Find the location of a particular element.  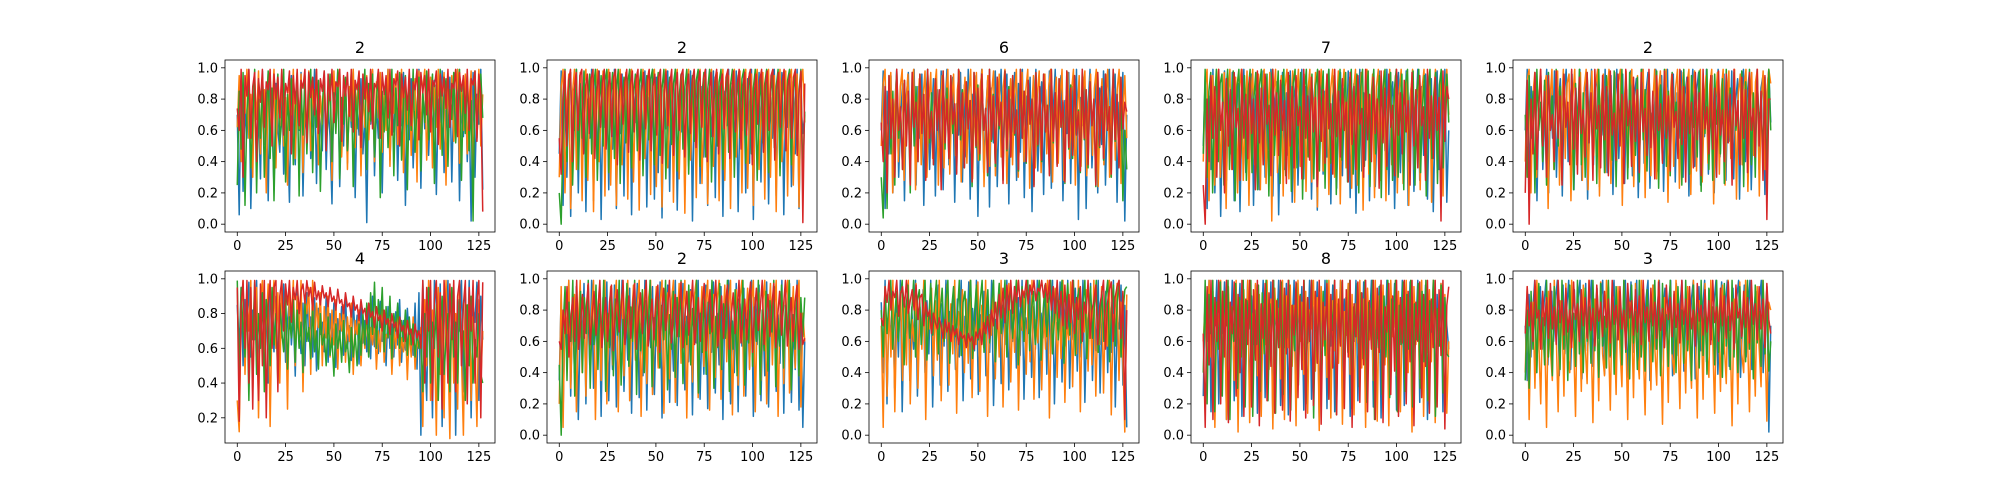

subplot-2: 0 25 50 75 100 125 0.0 0.2 0.4 0.6 0.8 1.0 2 is located at coordinates (668, 146).